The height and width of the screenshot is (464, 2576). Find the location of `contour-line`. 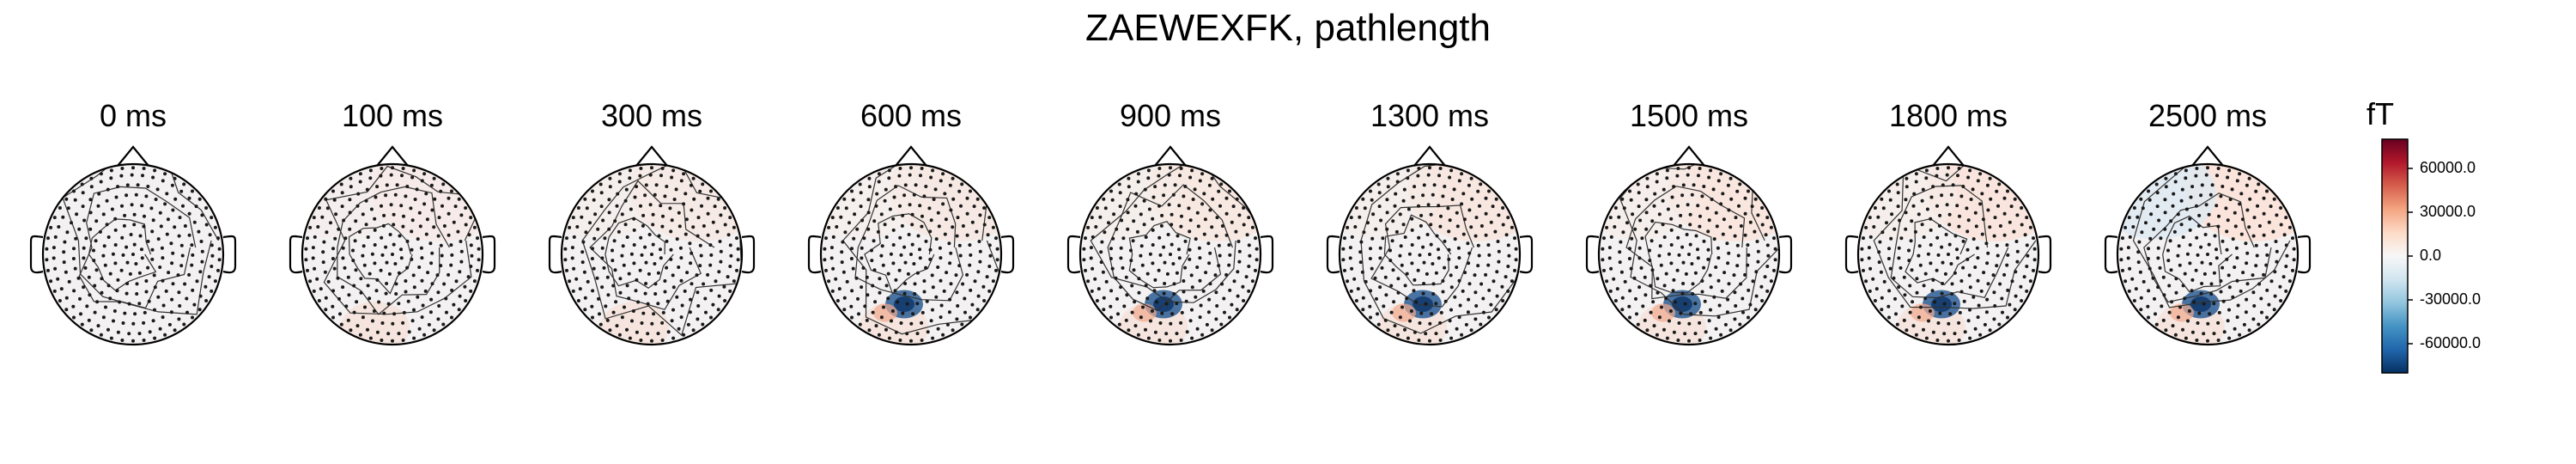

contour-line is located at coordinates (2207, 247).